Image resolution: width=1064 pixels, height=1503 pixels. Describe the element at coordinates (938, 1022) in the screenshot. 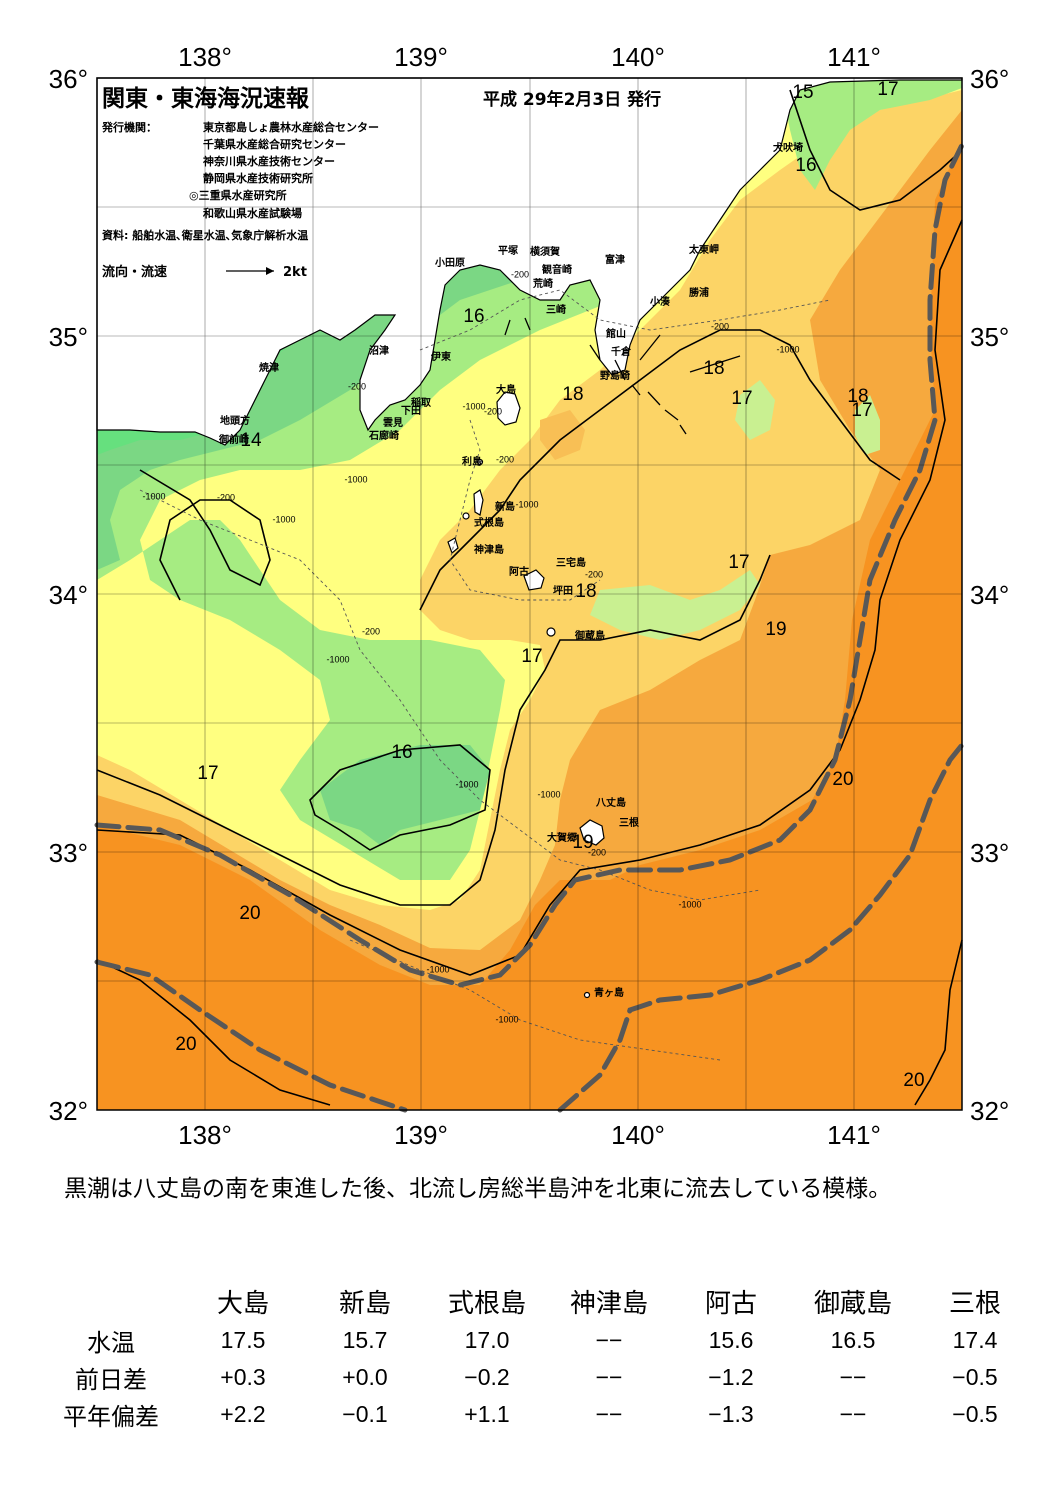

I see `isotherm-20-se` at that location.